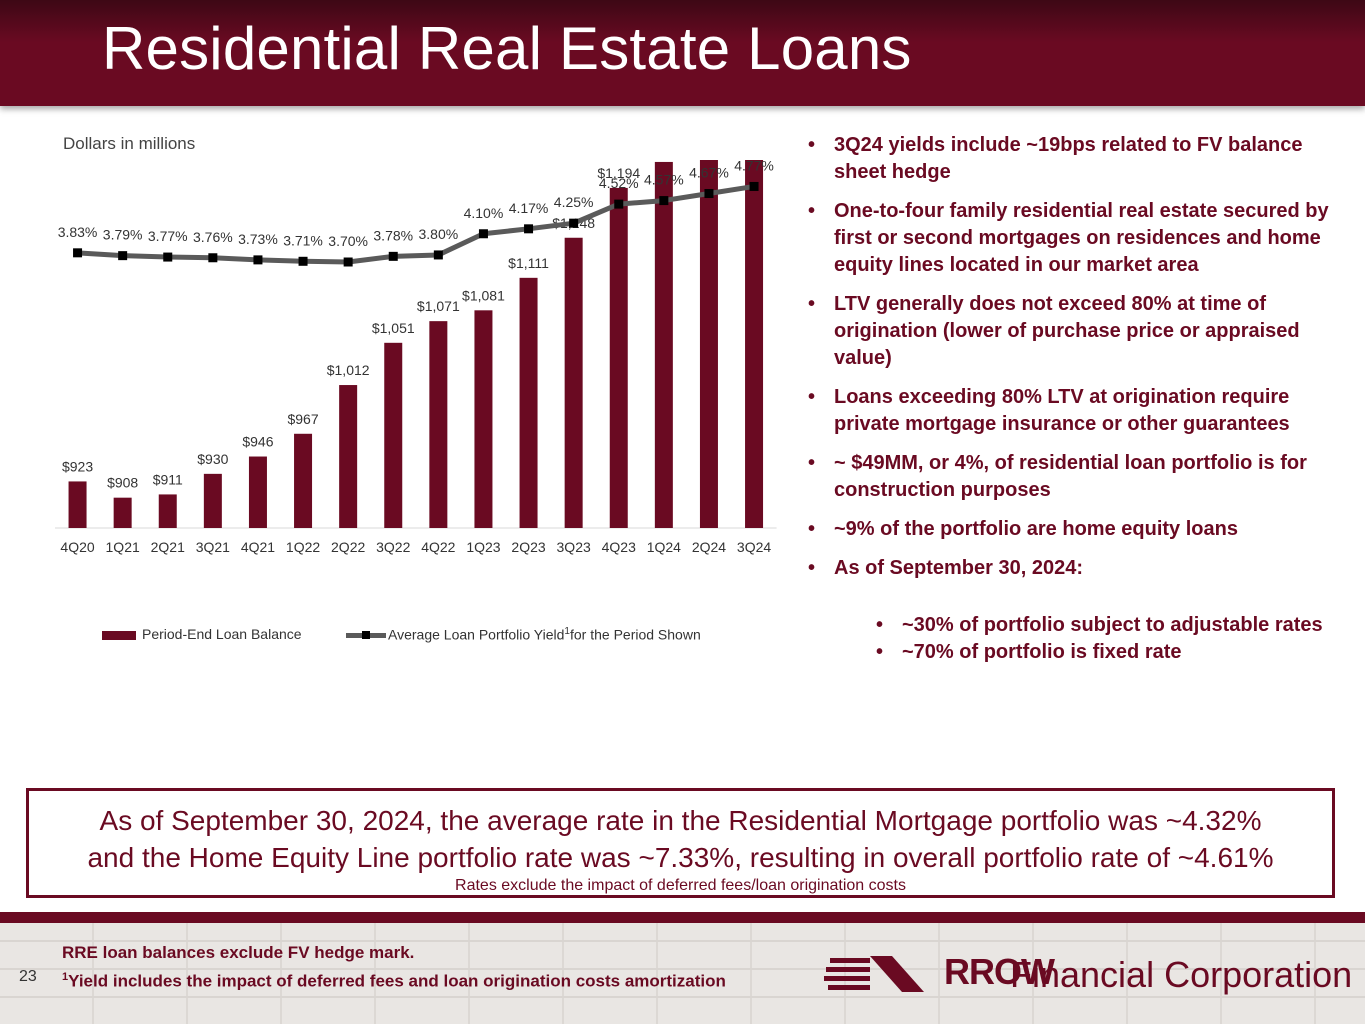 The height and width of the screenshot is (1024, 1365). What do you see at coordinates (438, 234) in the screenshot?
I see `yield-value-label: 3.80%` at bounding box center [438, 234].